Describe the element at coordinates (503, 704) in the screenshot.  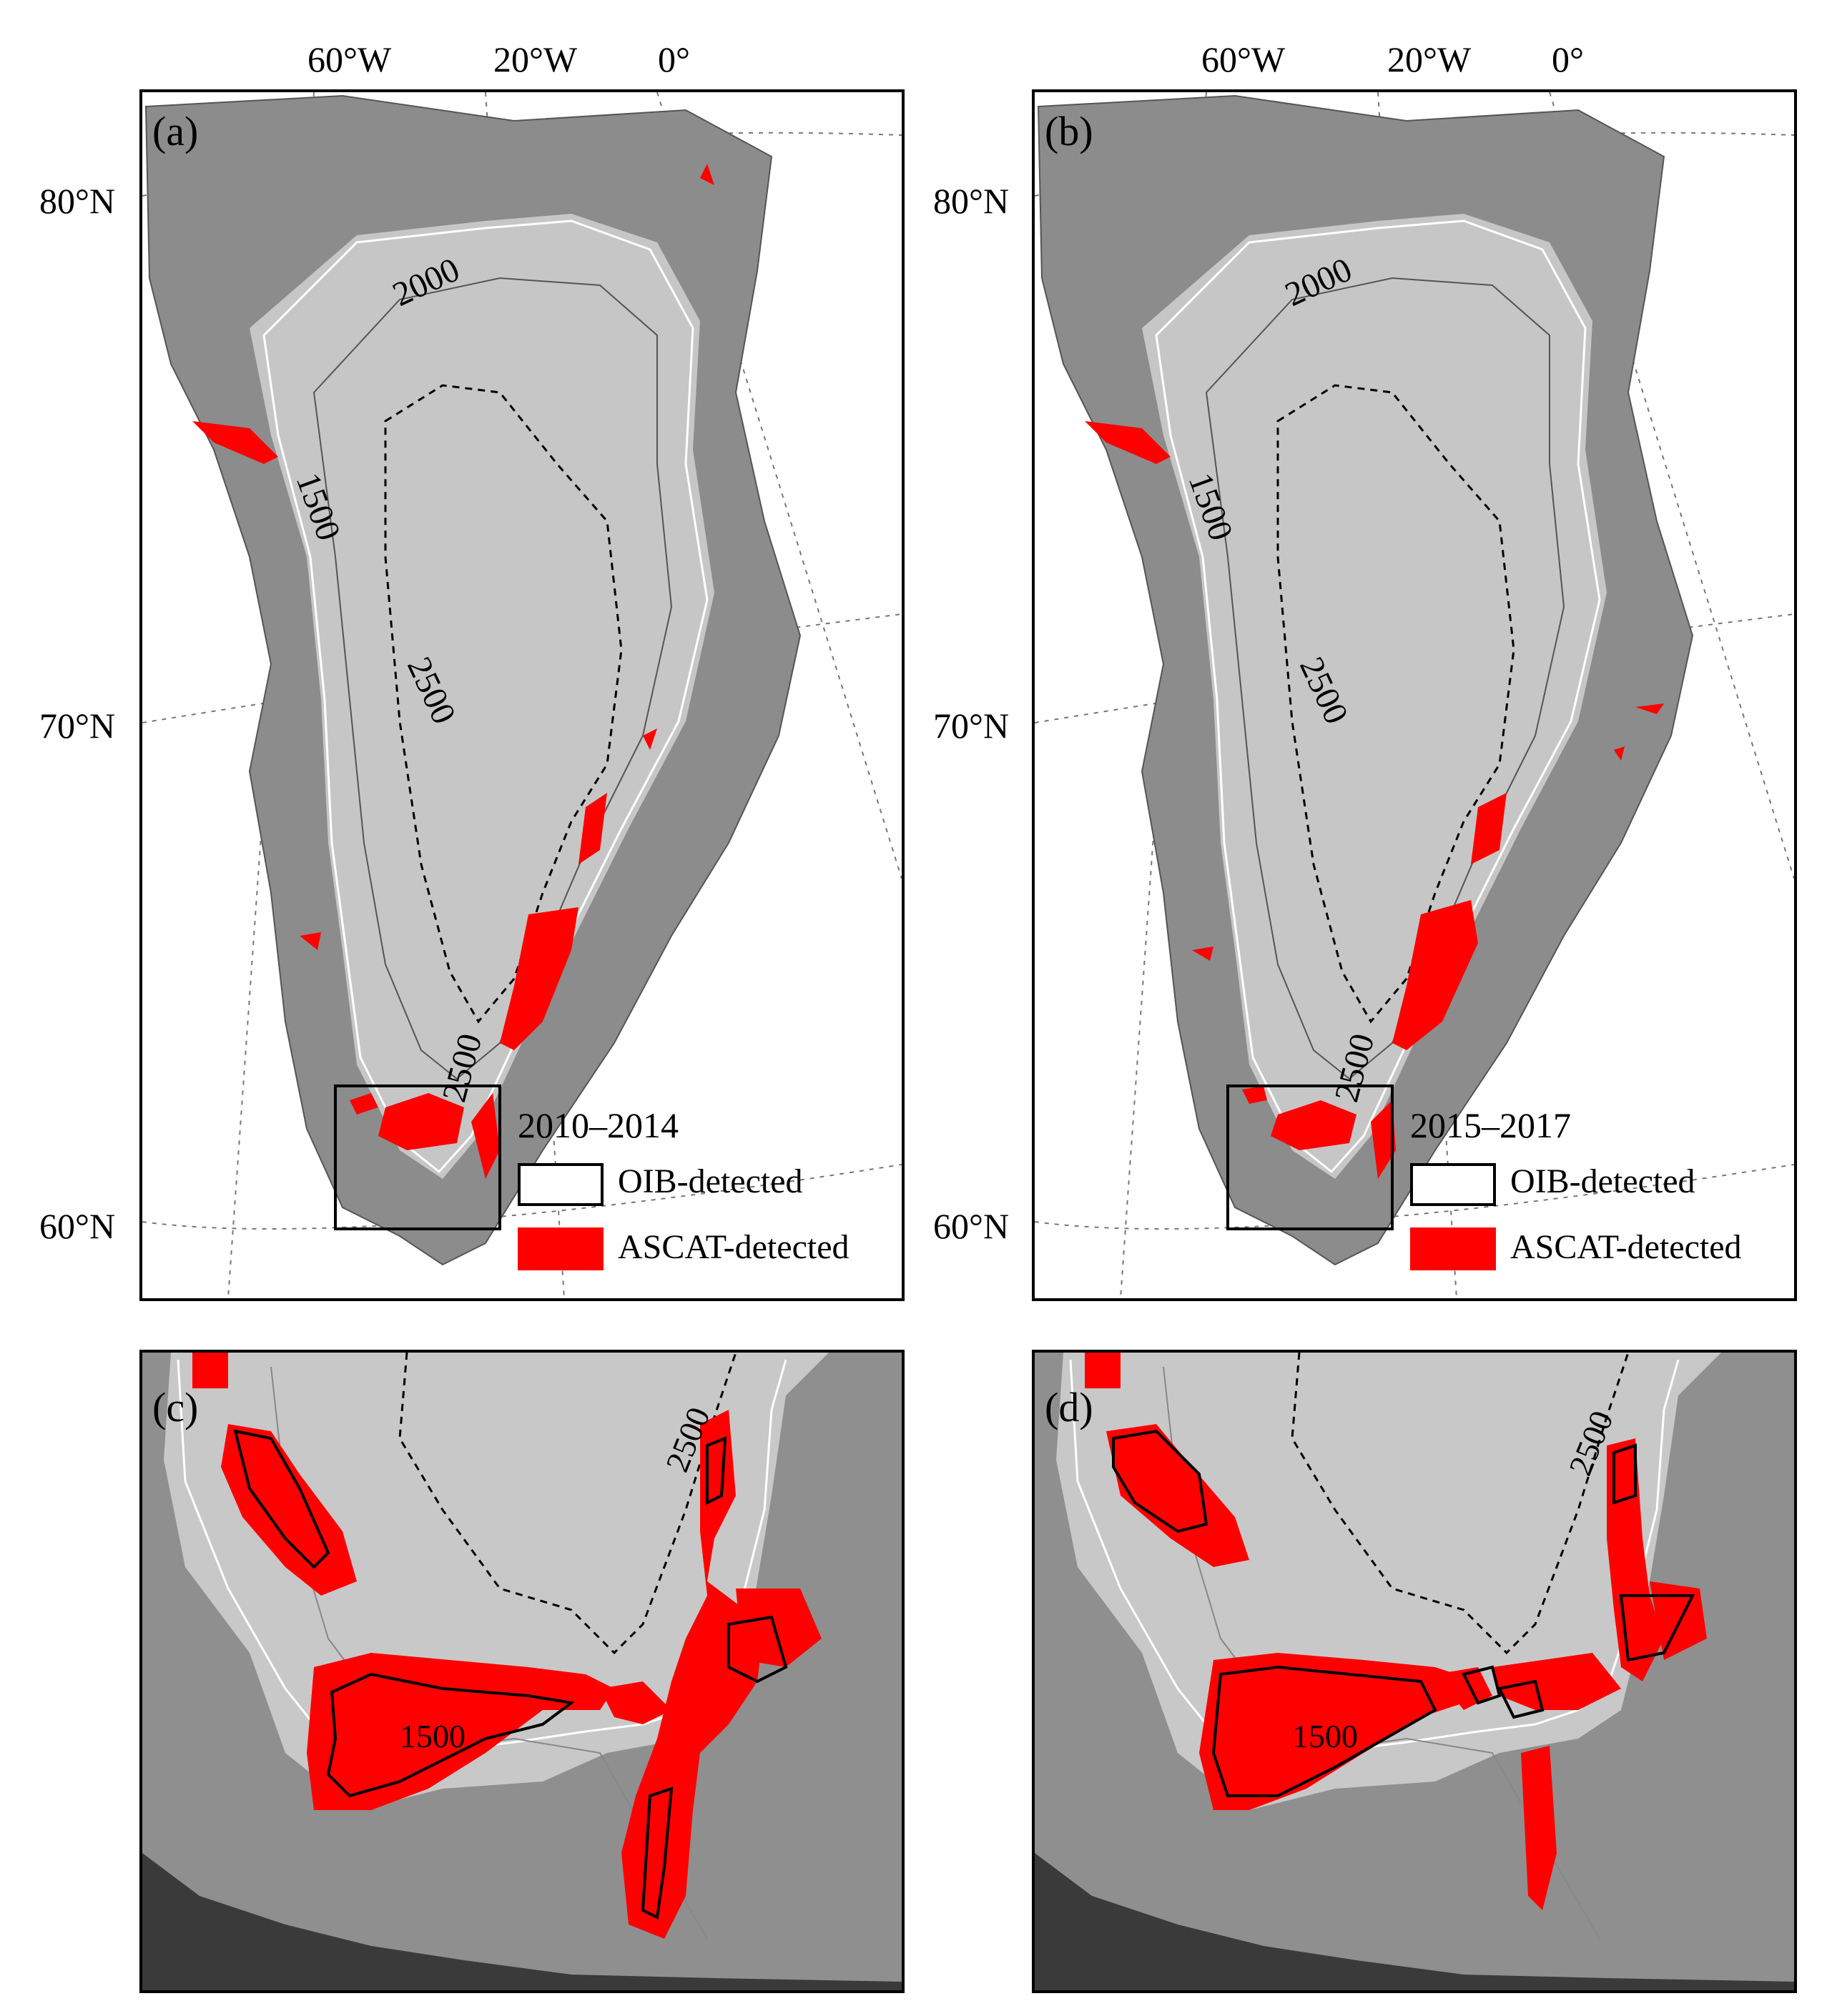
I see `contour-2500-a` at that location.